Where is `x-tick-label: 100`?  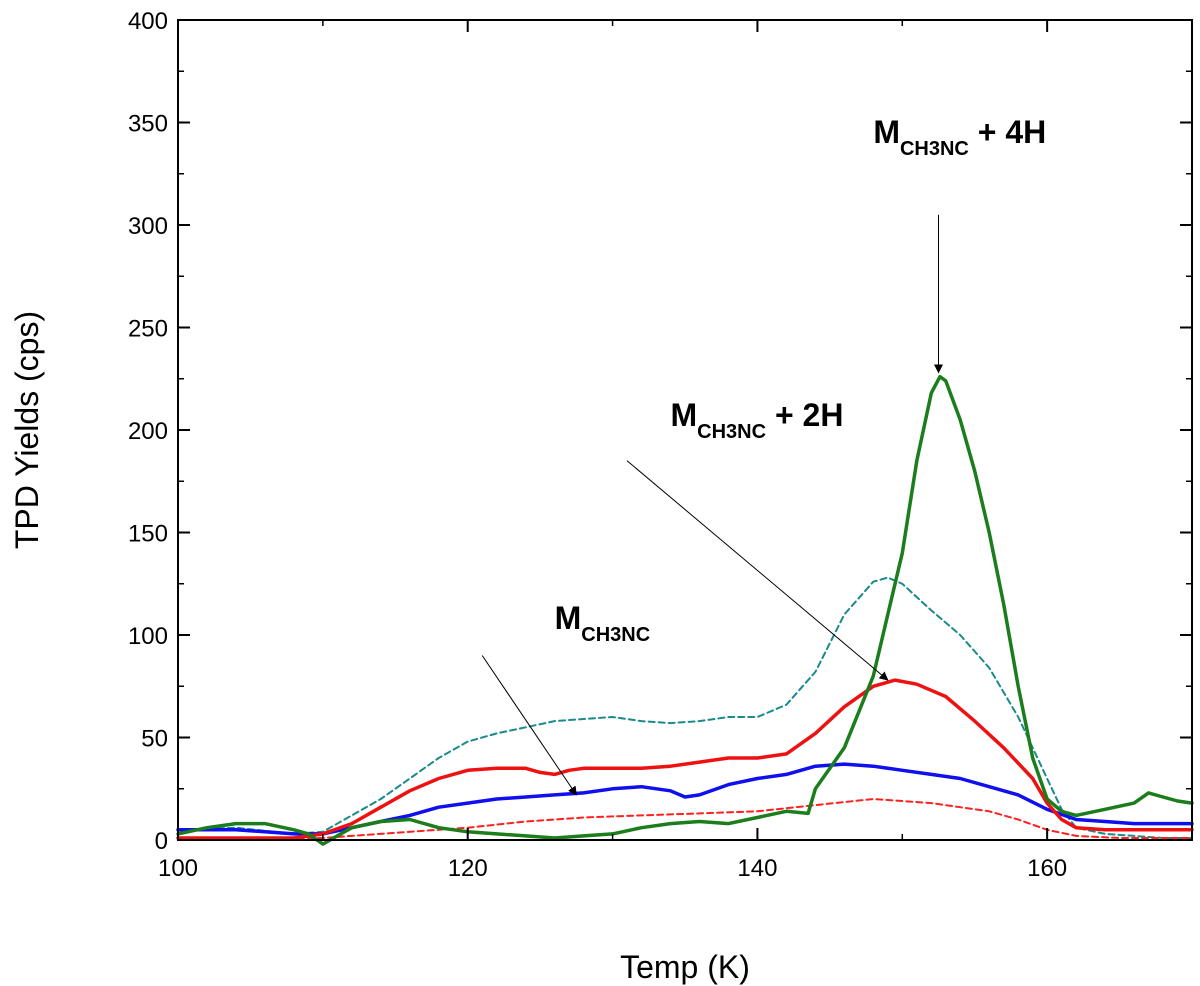 x-tick-label: 100 is located at coordinates (178, 868).